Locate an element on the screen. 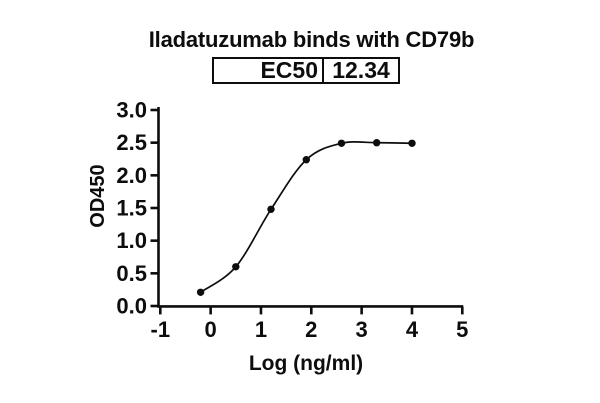 The width and height of the screenshot is (600, 403). y-tick-label: 3.0 is located at coordinates (131, 110).